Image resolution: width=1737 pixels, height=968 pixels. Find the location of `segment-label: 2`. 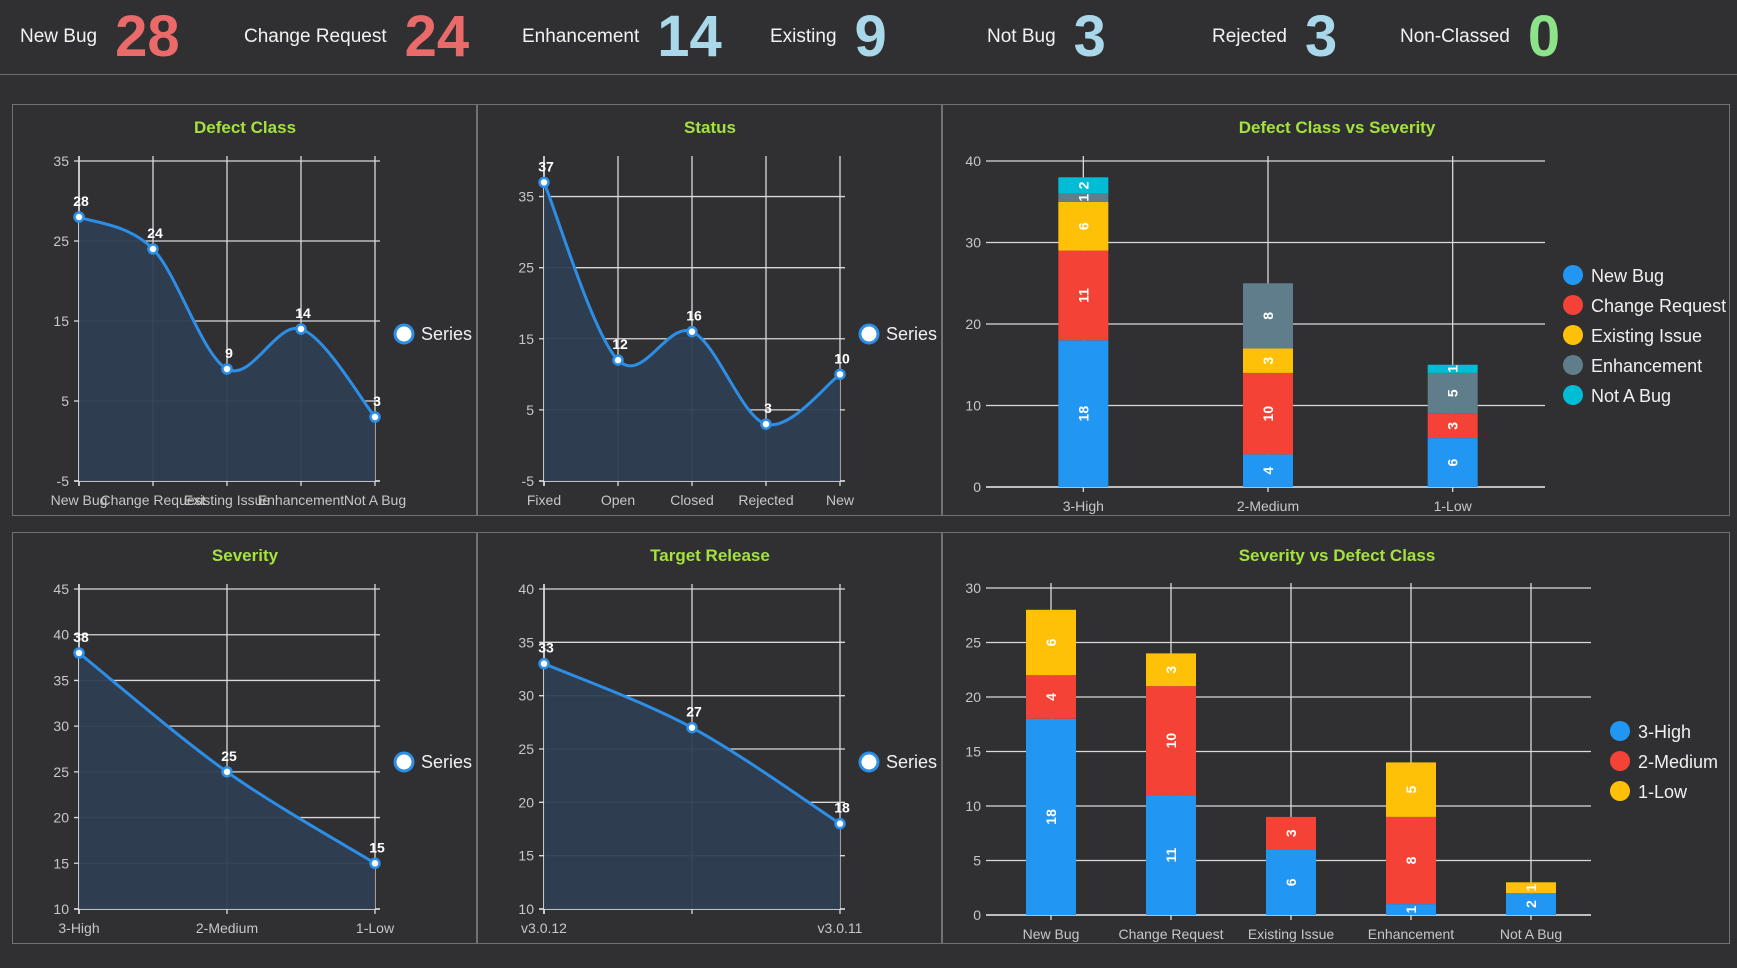

segment-label: 2 is located at coordinates (1531, 904).